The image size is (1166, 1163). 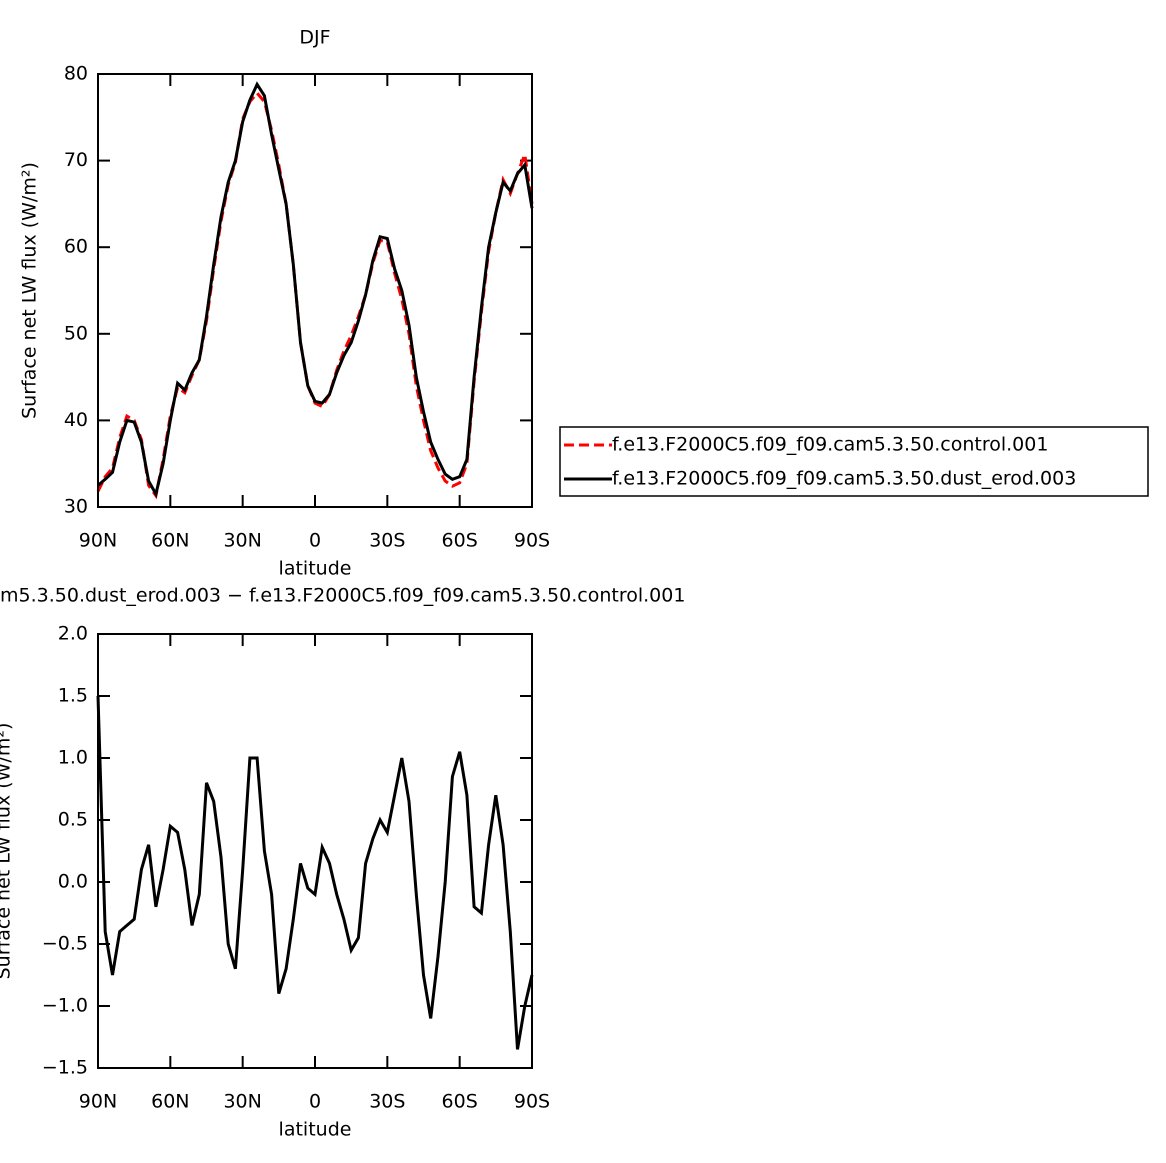 What do you see at coordinates (65, 1006) in the screenshot?
I see `y-tick-label: −1.0` at bounding box center [65, 1006].